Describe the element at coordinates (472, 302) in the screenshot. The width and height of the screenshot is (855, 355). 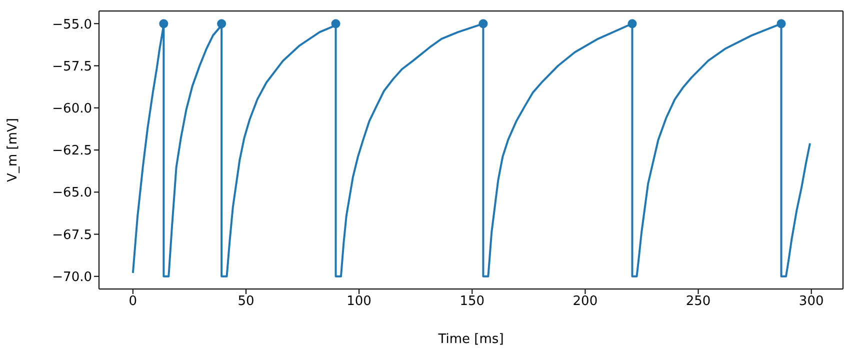
I see `x-tick-label: 150` at that location.